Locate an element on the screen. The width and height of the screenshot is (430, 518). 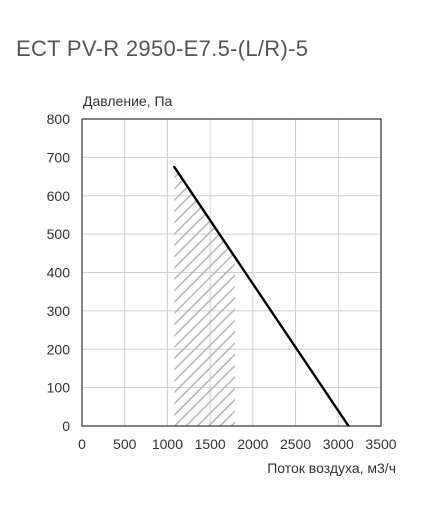
shaded-region is located at coordinates (204, 296).